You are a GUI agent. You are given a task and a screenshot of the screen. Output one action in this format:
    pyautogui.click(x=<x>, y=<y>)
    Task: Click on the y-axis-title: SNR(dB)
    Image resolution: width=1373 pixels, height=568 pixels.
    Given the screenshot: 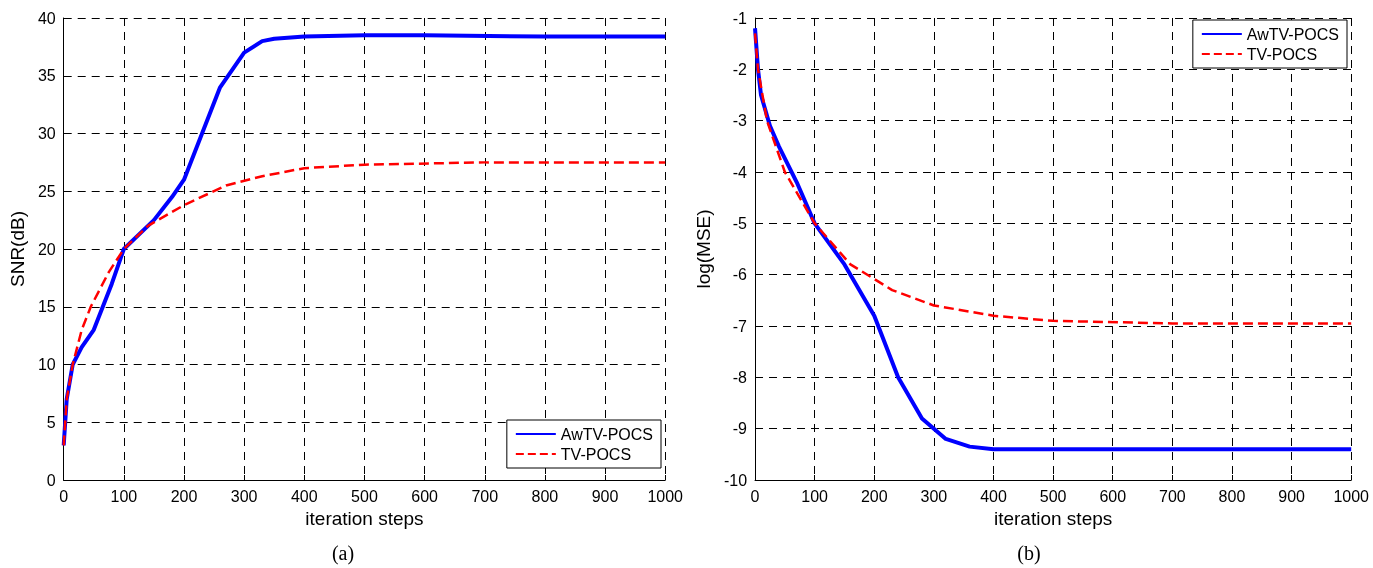 What is the action you would take?
    pyautogui.click(x=17, y=249)
    